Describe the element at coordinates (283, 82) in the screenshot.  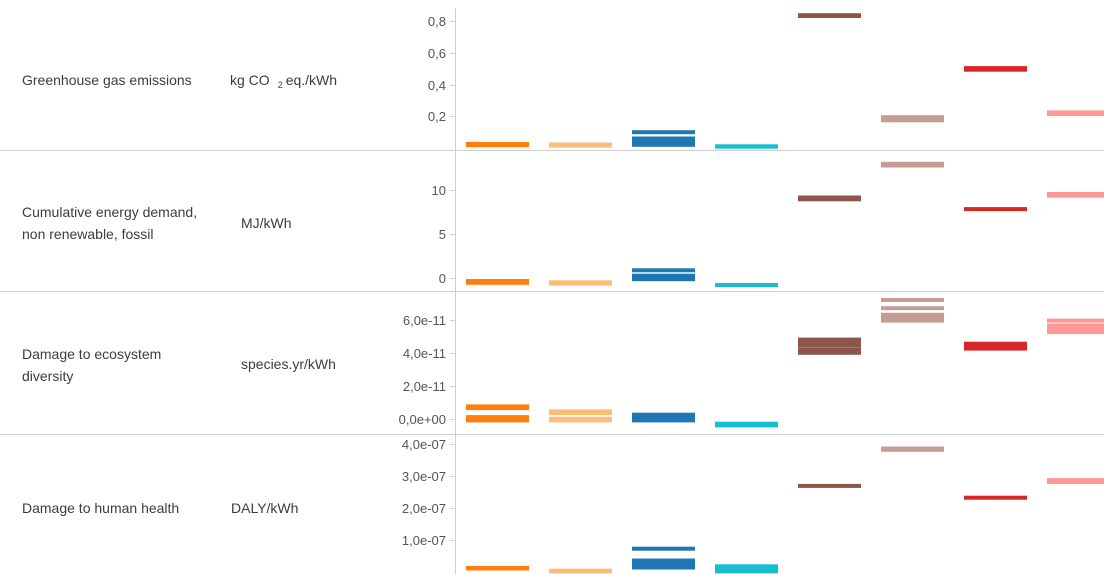
I see `unit-label-greenhouse-gas: kg CO 2 eq./kWh` at that location.